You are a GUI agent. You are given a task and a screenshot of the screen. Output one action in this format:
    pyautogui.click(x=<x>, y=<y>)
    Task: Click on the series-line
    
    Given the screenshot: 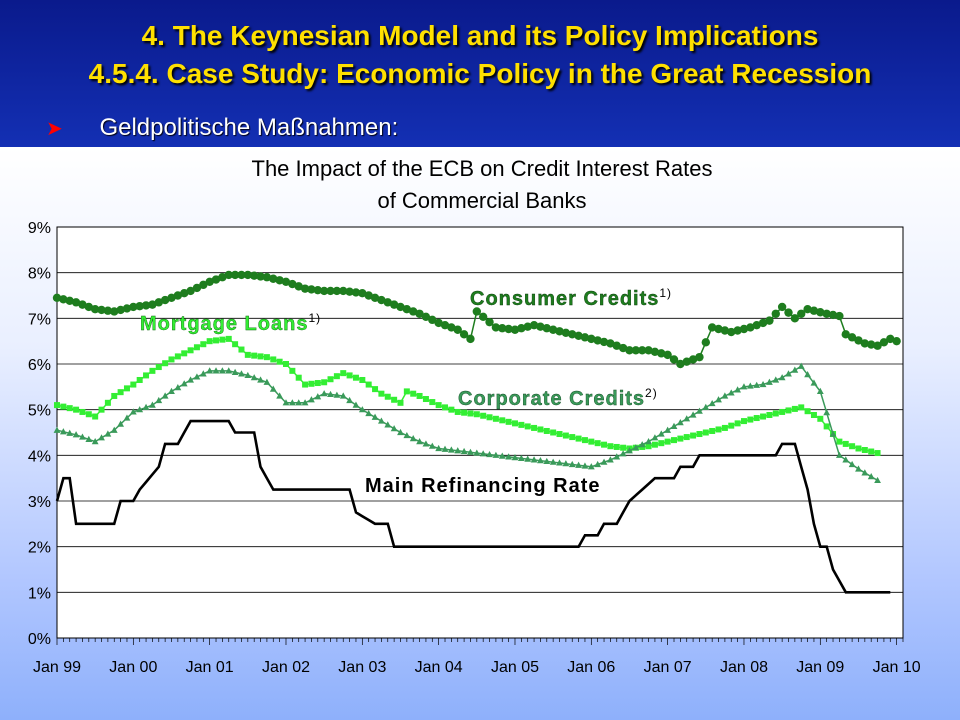 What is the action you would take?
    pyautogui.click(x=467, y=423)
    